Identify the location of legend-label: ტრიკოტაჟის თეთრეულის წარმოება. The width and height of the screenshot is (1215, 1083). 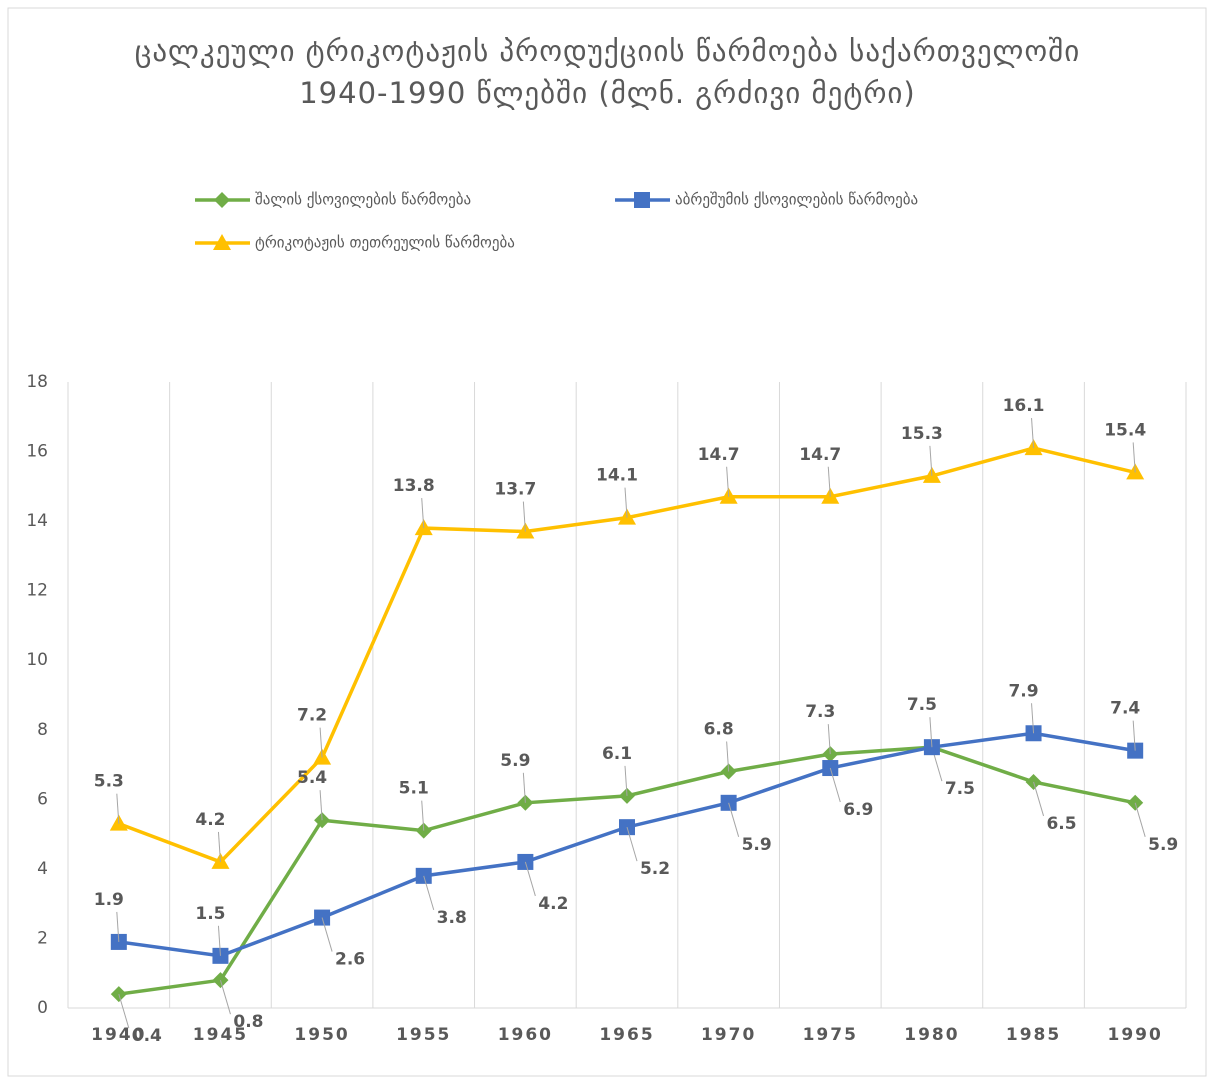
(385, 243).